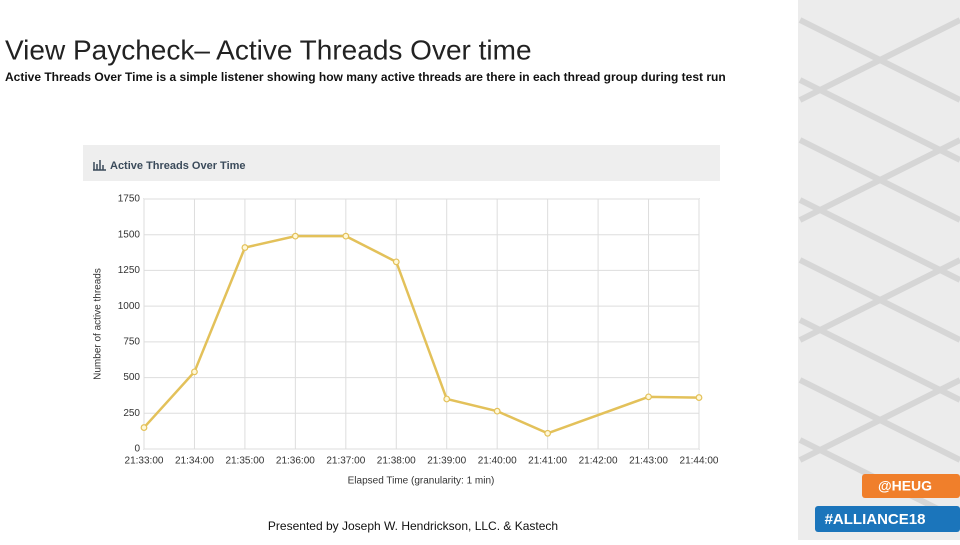 The image size is (960, 545). What do you see at coordinates (598, 461) in the screenshot?
I see `x-tick-label: 21:42:00` at bounding box center [598, 461].